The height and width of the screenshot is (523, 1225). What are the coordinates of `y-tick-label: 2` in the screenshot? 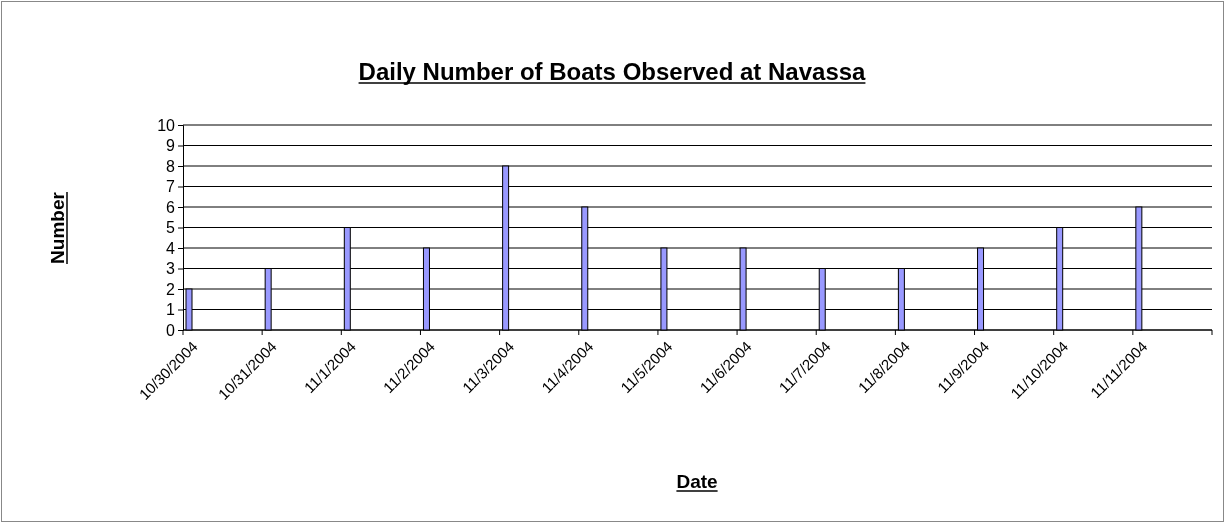 It's located at (171, 289).